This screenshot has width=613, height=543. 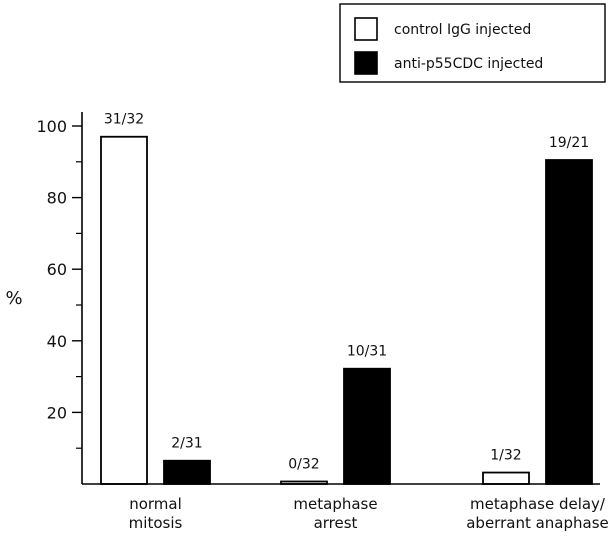 What do you see at coordinates (468, 64) in the screenshot?
I see `legend-entry: anti-p55CDC injected` at bounding box center [468, 64].